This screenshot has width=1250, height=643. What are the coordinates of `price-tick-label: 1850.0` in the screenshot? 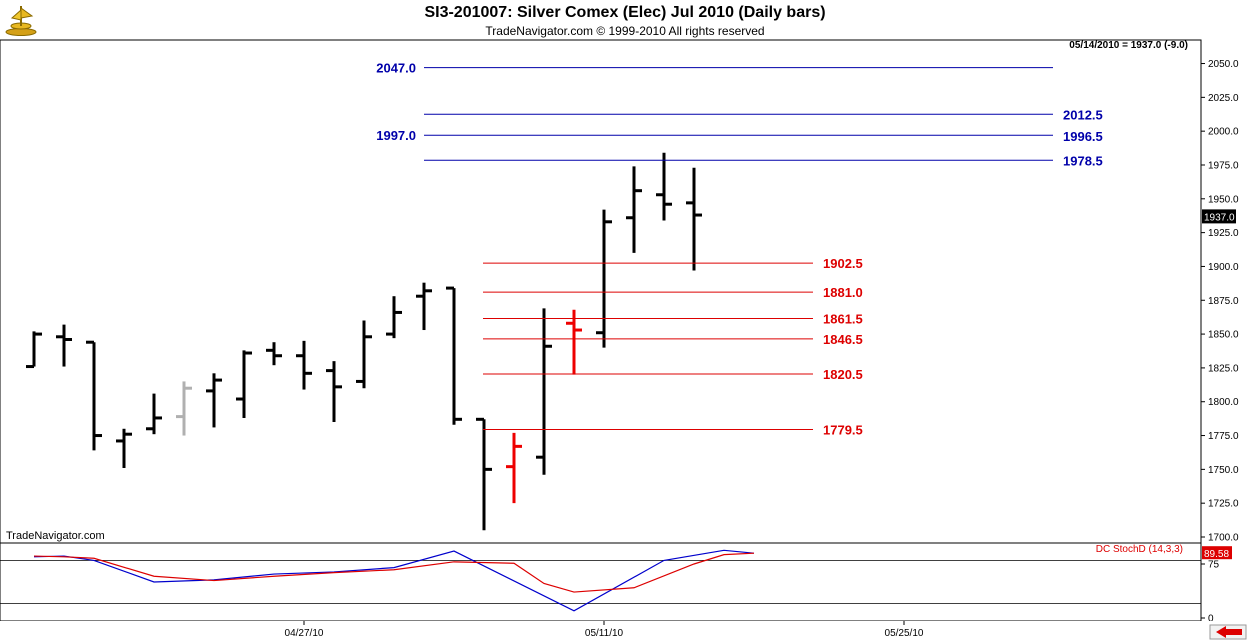 It's located at (1223, 335).